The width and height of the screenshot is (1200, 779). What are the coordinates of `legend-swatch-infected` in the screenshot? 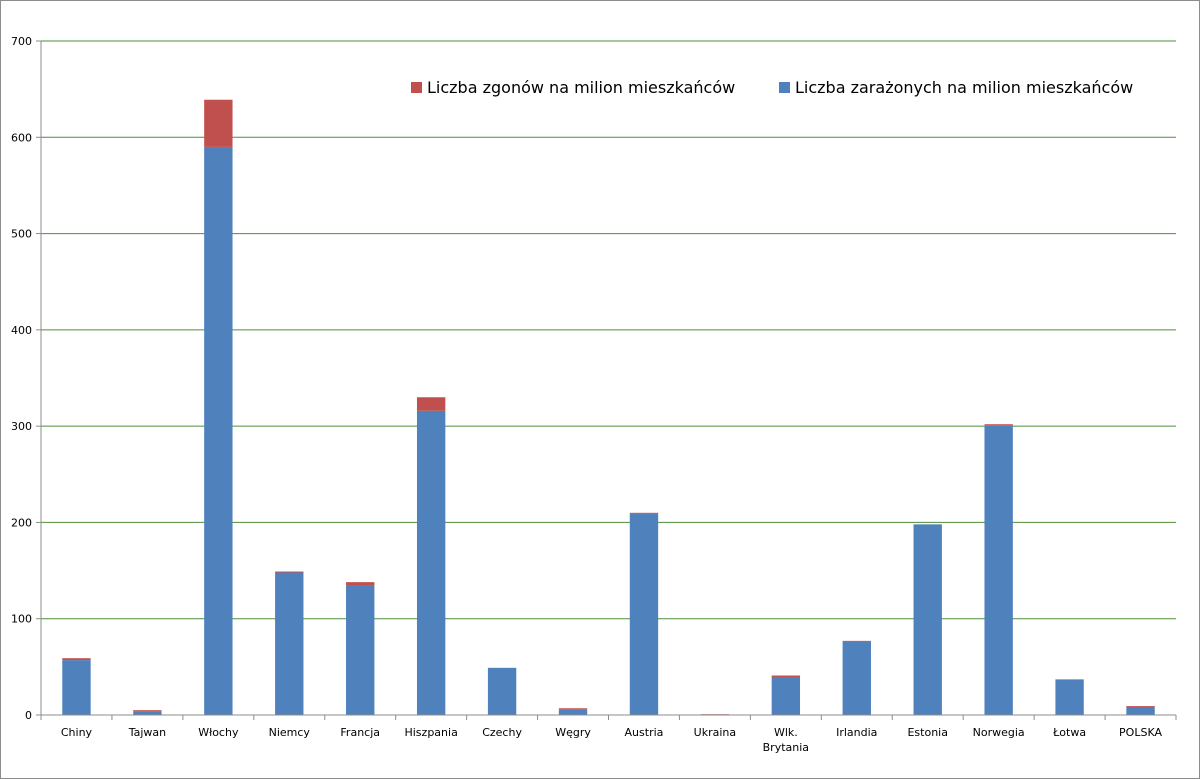 It's located at (784, 87).